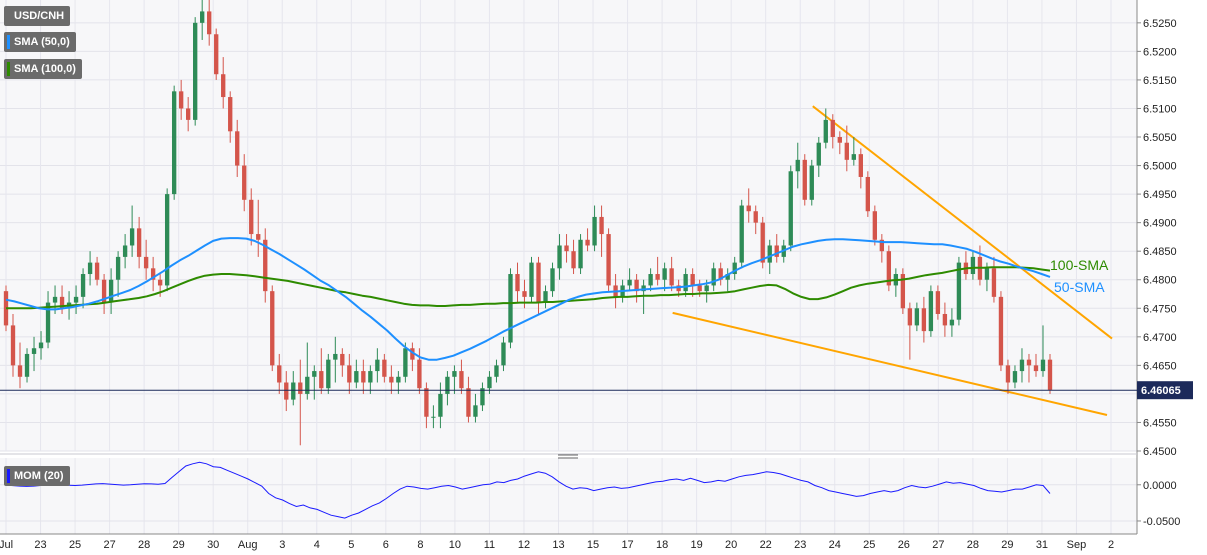  What do you see at coordinates (213, 545) in the screenshot?
I see `time-tick-label: 30` at bounding box center [213, 545].